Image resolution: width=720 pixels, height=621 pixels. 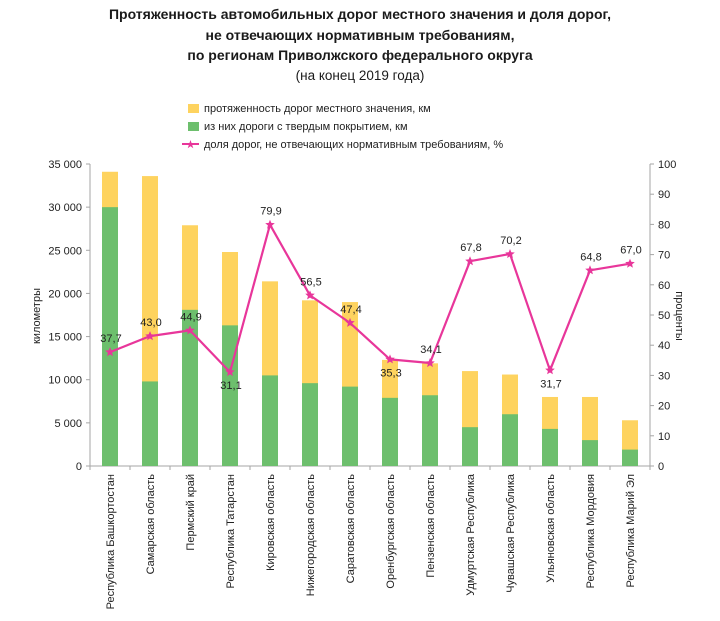 I want to click on share-data-label: 37,7, so click(x=110, y=339).